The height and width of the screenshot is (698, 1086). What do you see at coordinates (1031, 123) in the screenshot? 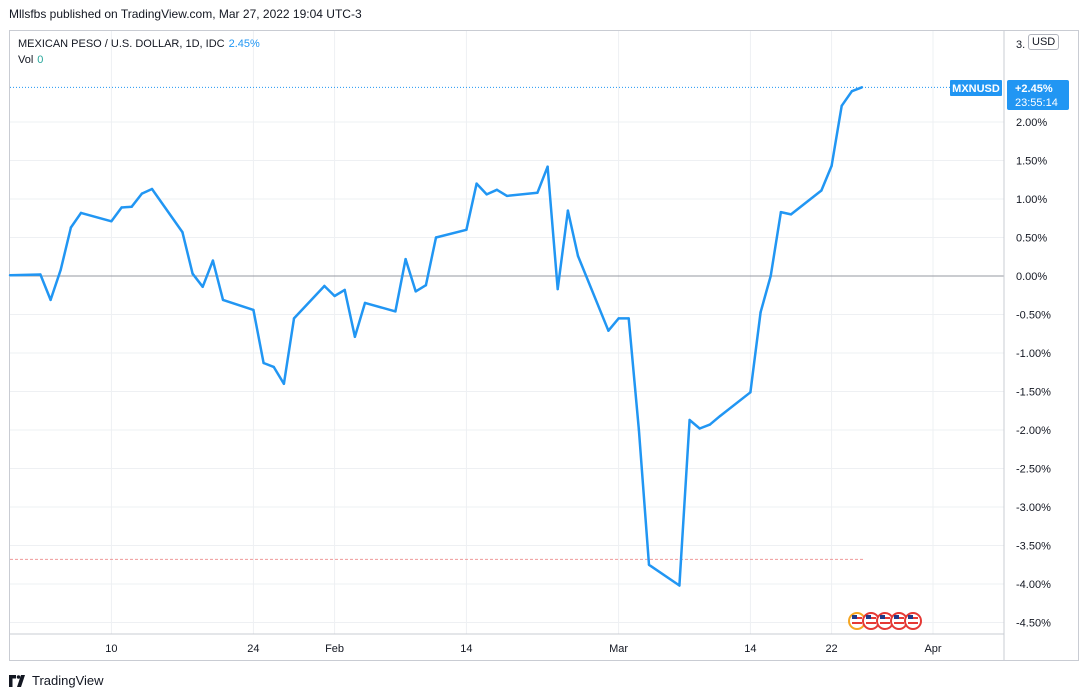
I see `ytick-label: 2.00%` at bounding box center [1031, 123].